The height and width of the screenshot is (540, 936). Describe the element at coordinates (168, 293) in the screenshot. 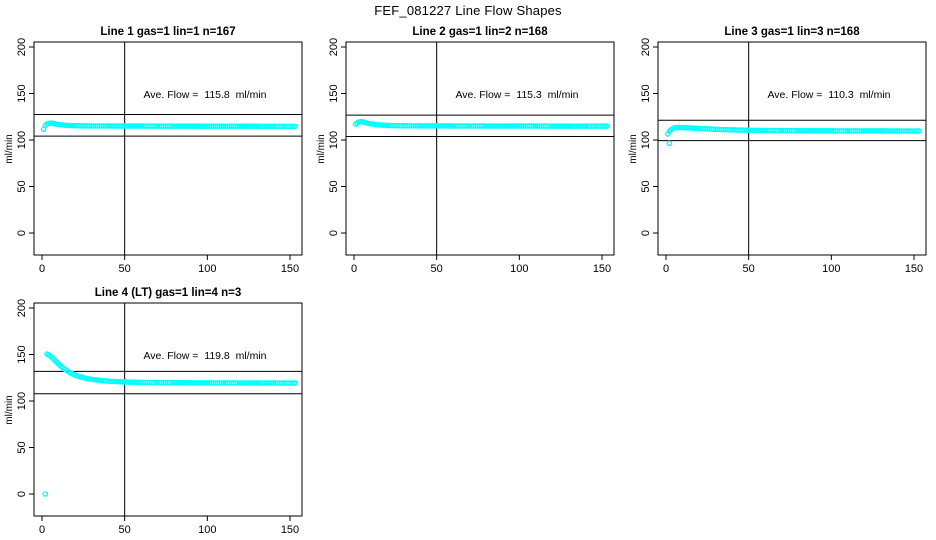

I see `panel-title: Line 4 (LT) gas=1 lin=4 n=3` at that location.